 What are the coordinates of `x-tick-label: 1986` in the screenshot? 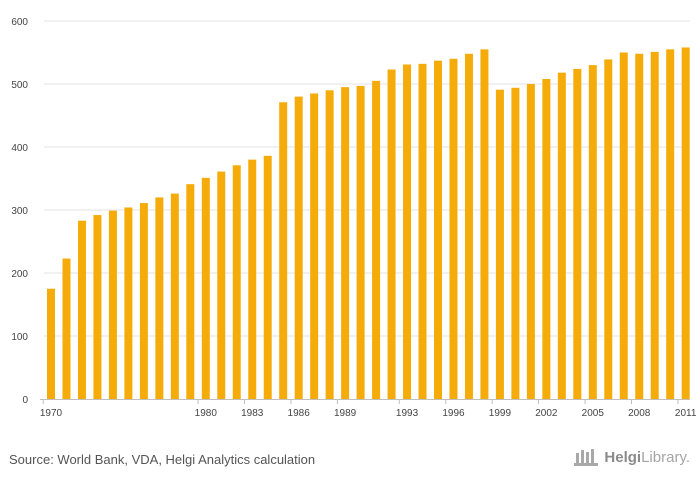 It's located at (299, 413).